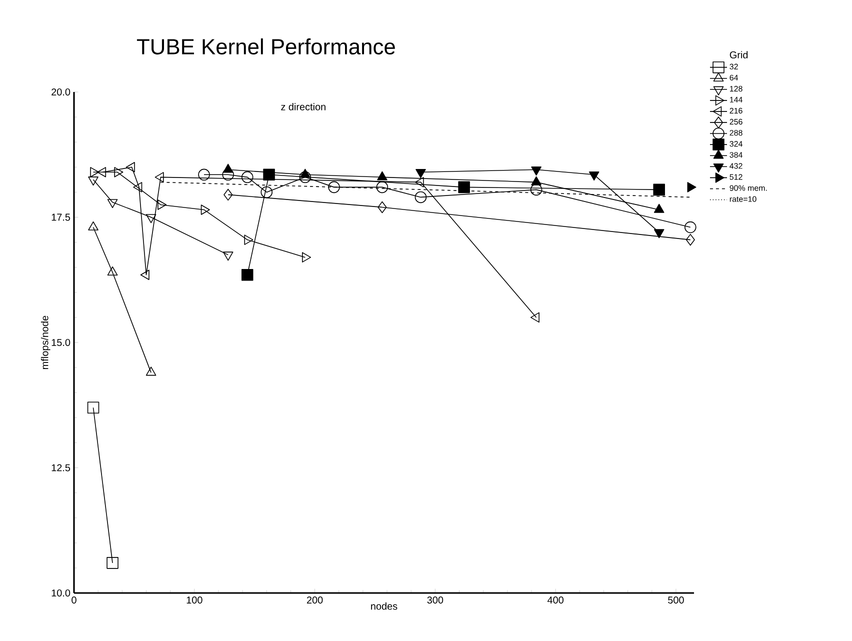 Image resolution: width=852 pixels, height=641 pixels. What do you see at coordinates (194, 600) in the screenshot?
I see `x-tick-label: 100` at bounding box center [194, 600].